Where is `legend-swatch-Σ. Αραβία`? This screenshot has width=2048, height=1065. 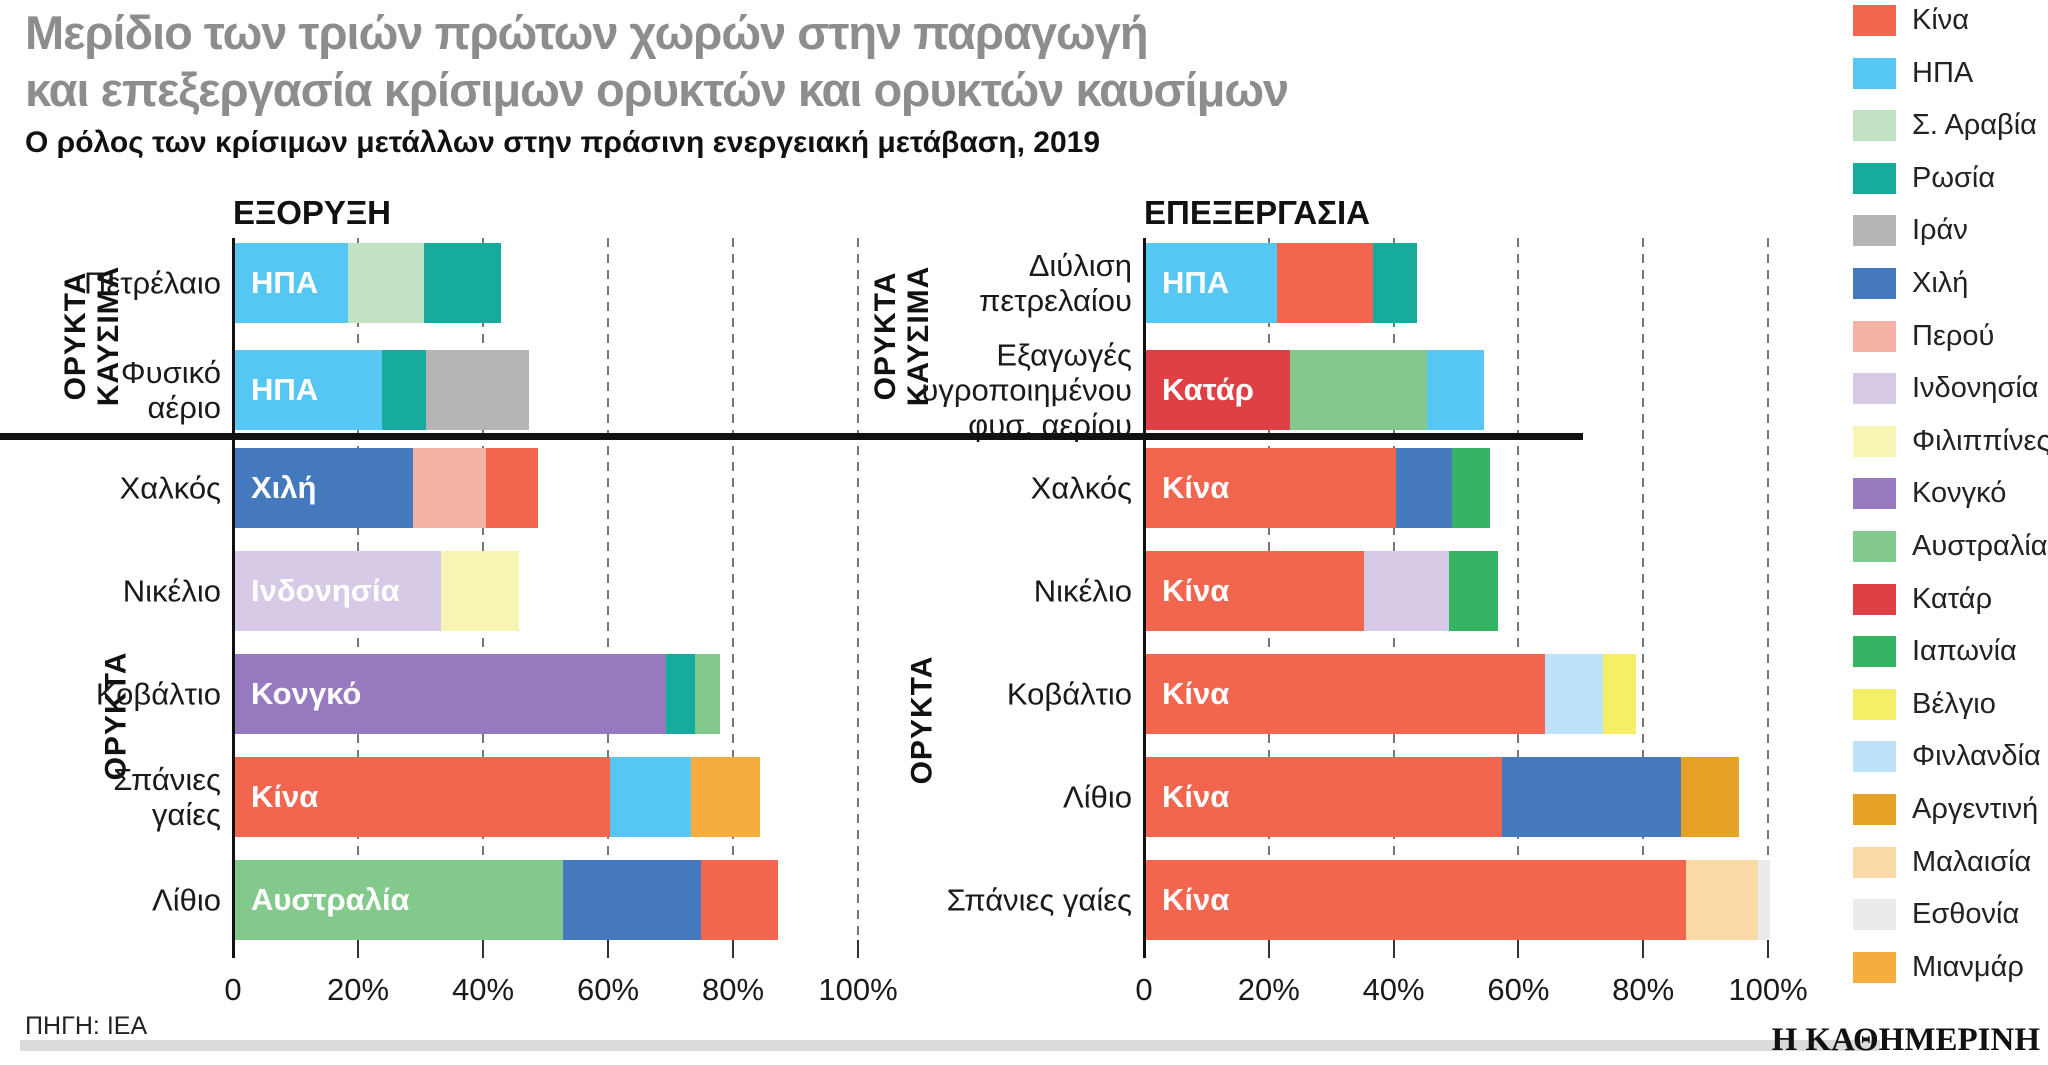
legend-swatch-Σ. Αραβία is located at coordinates (1874, 126).